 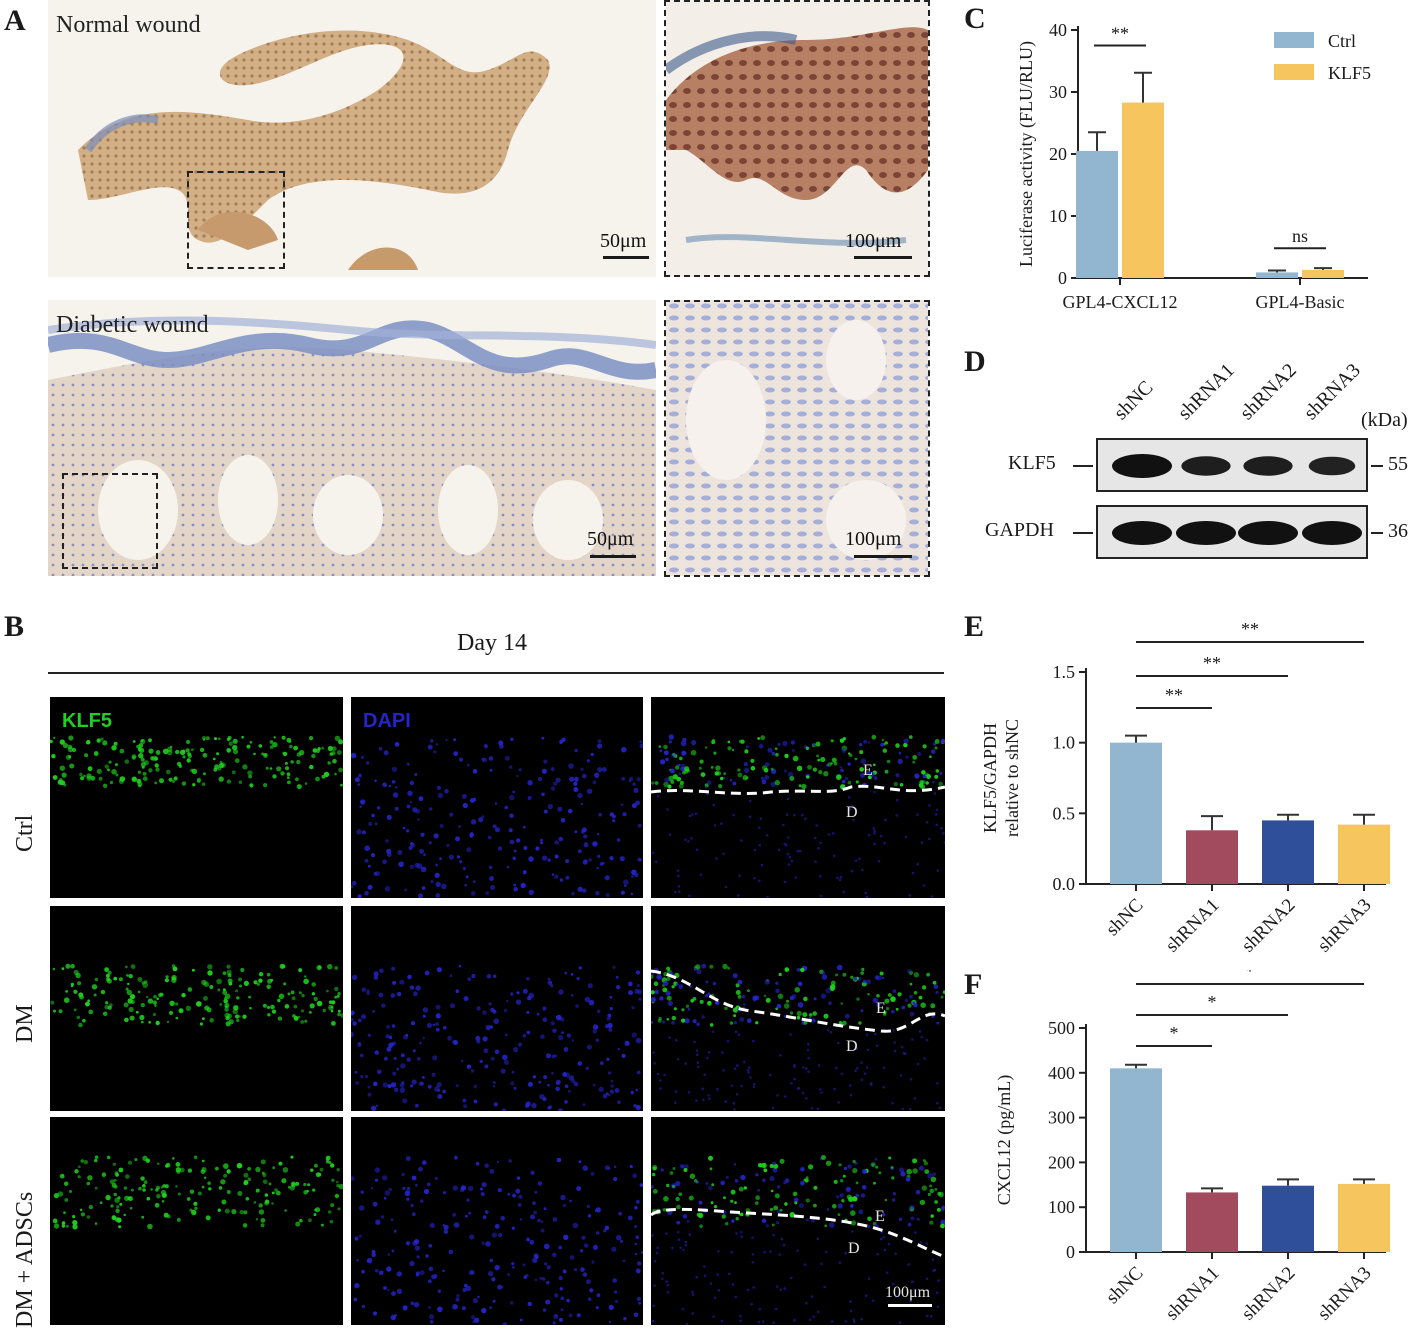 What do you see at coordinates (25, 1259) in the screenshot?
I see `row-label-dm-adscs: DM + ADSCs` at bounding box center [25, 1259].